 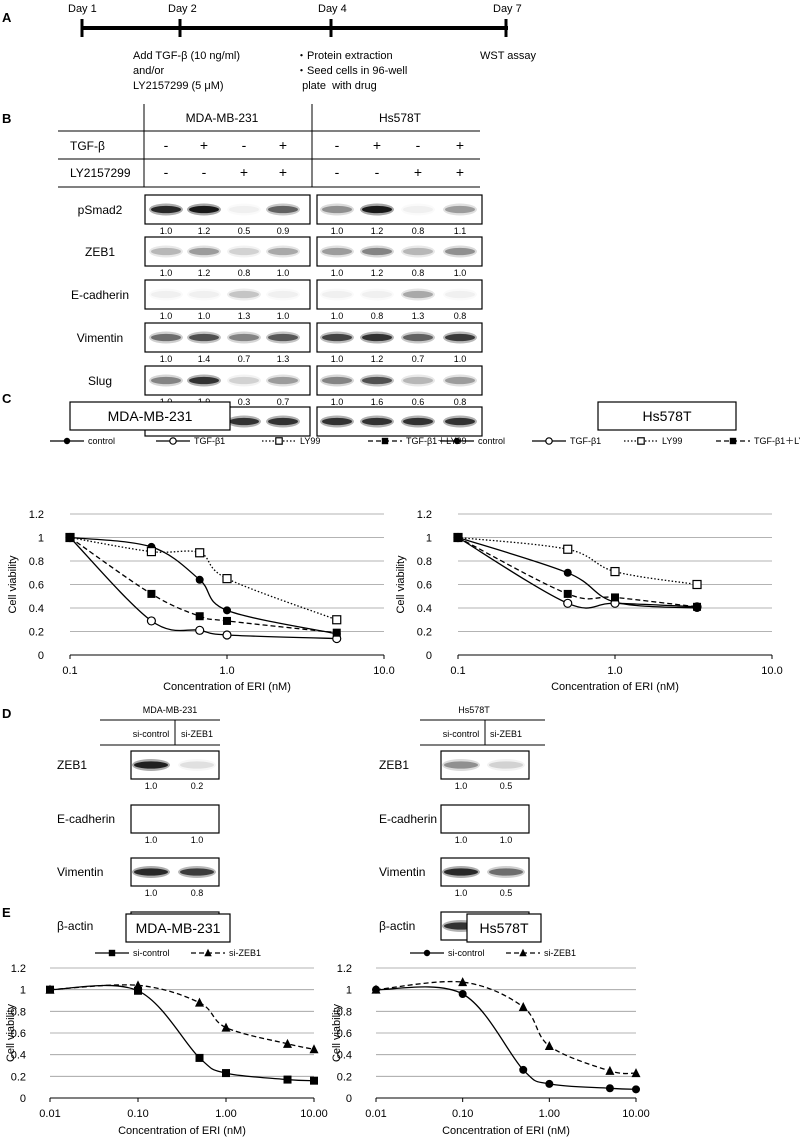 I want to click on day-label: Day 4, so click(x=332, y=9).